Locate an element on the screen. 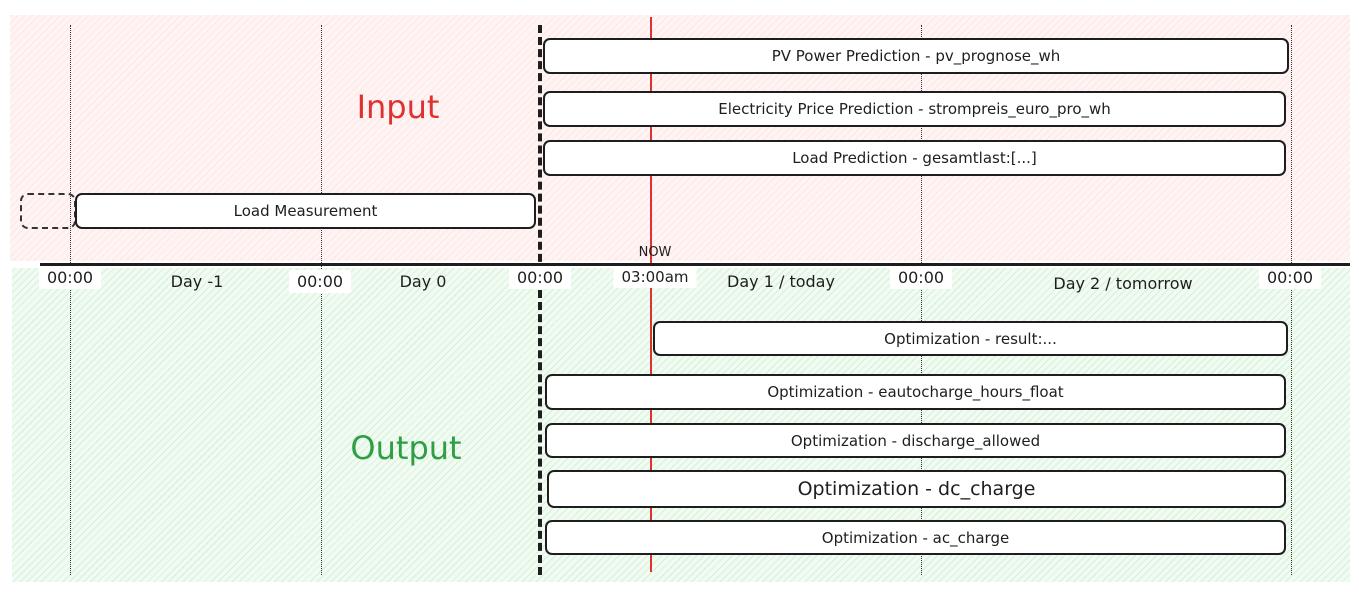 This screenshot has height=592, width=1359. input-bar-load-measurement: Load Measurement is located at coordinates (305, 211).